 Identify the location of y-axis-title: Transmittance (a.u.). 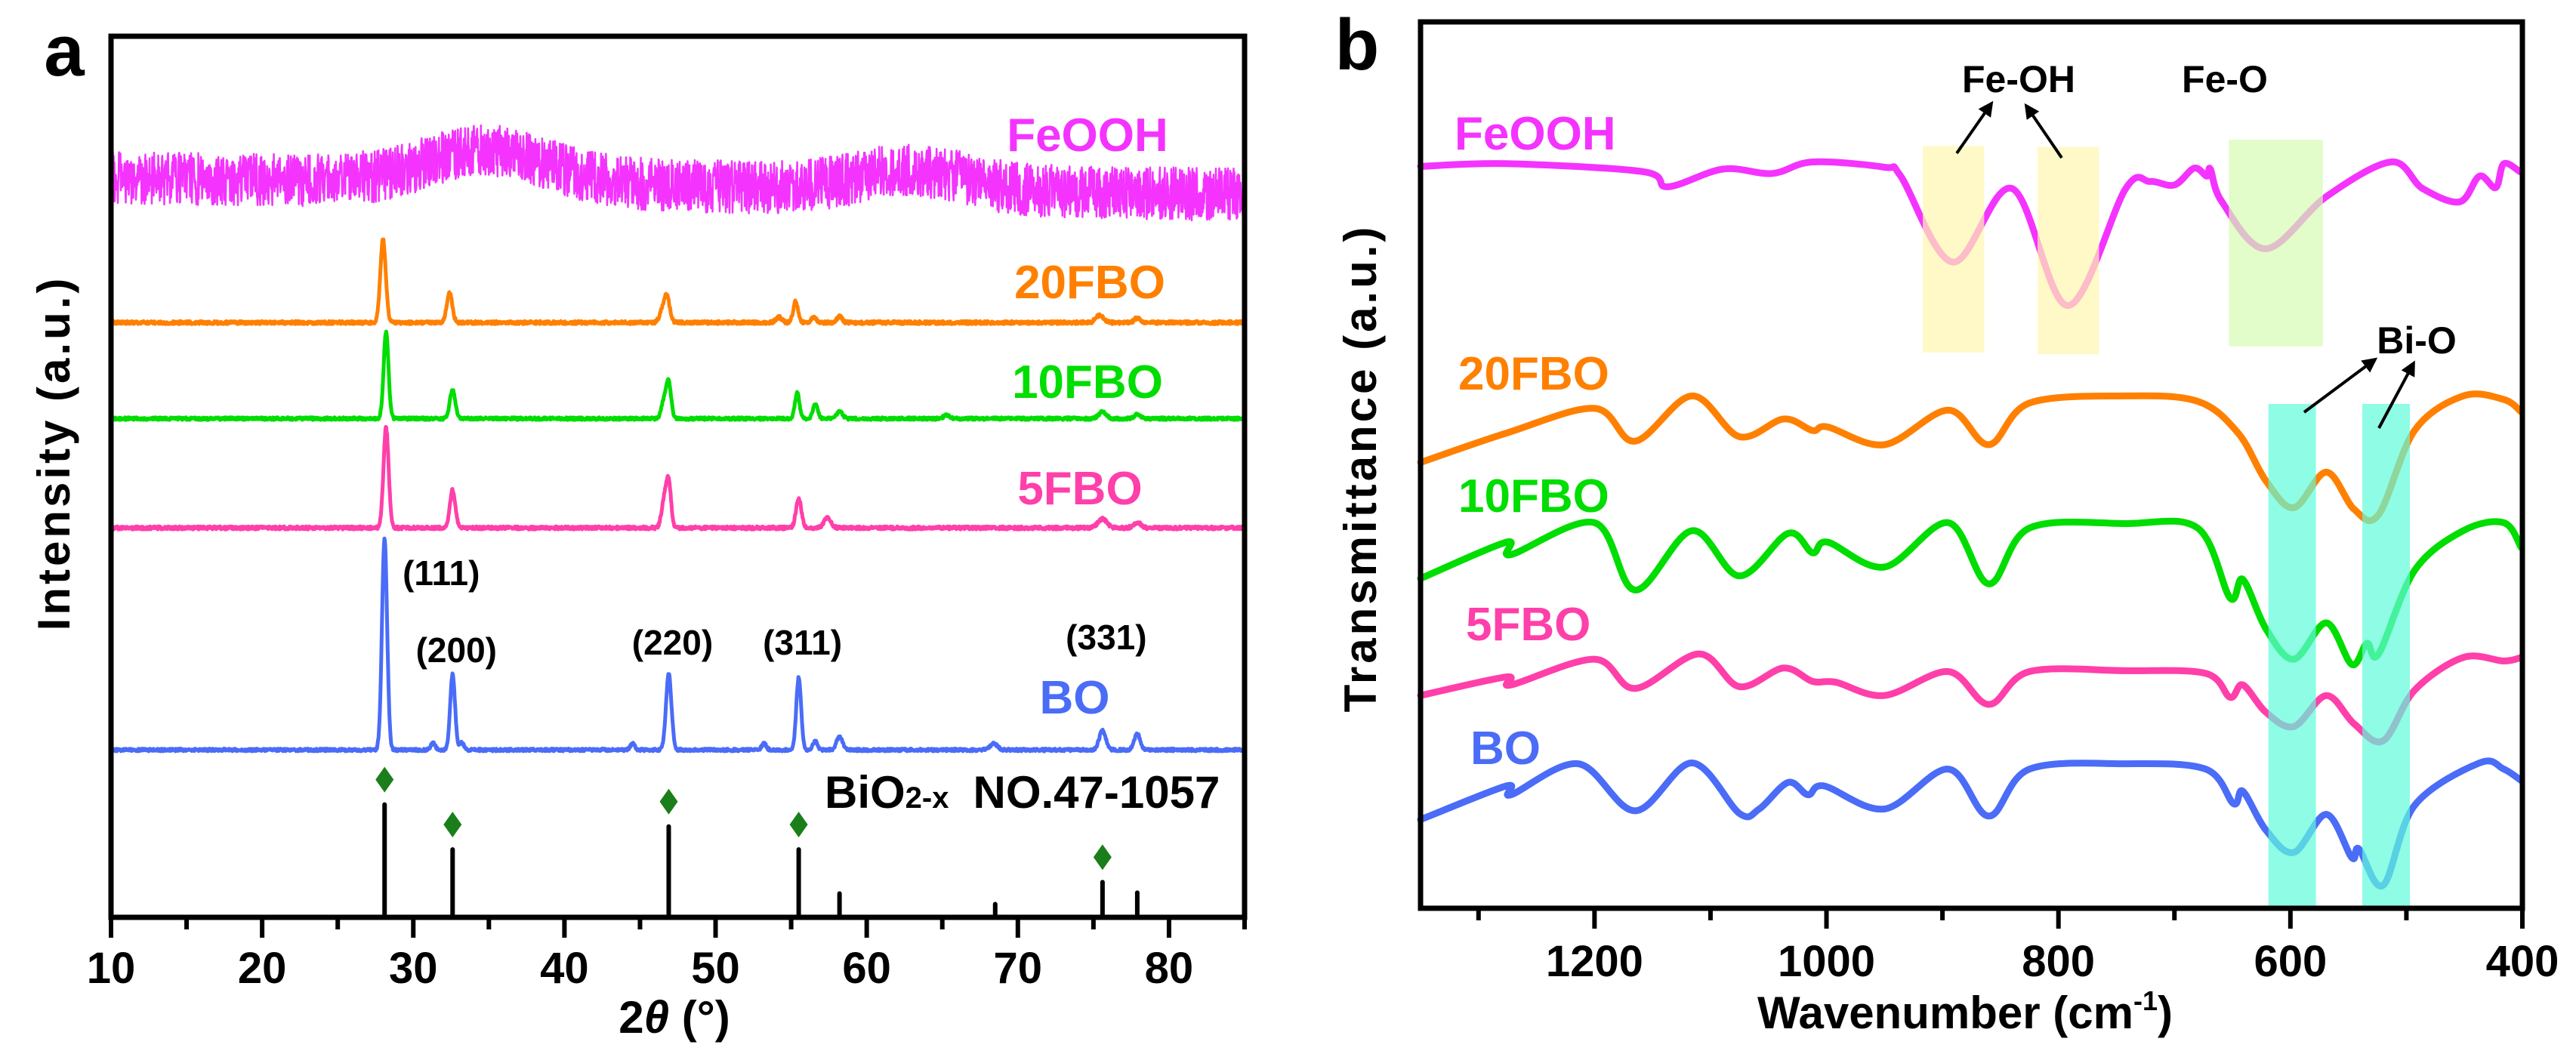
(1360, 469).